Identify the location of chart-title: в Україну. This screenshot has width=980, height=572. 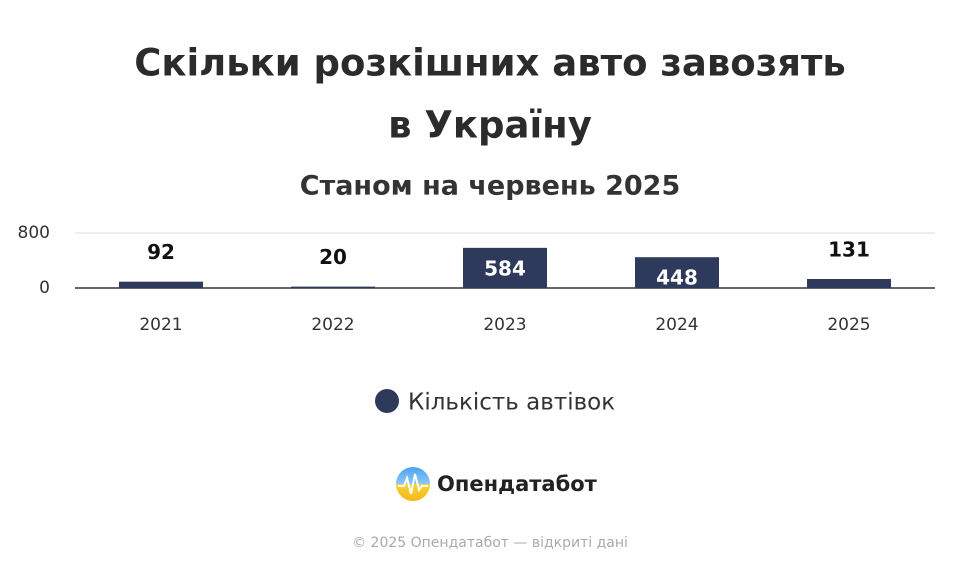
(490, 125).